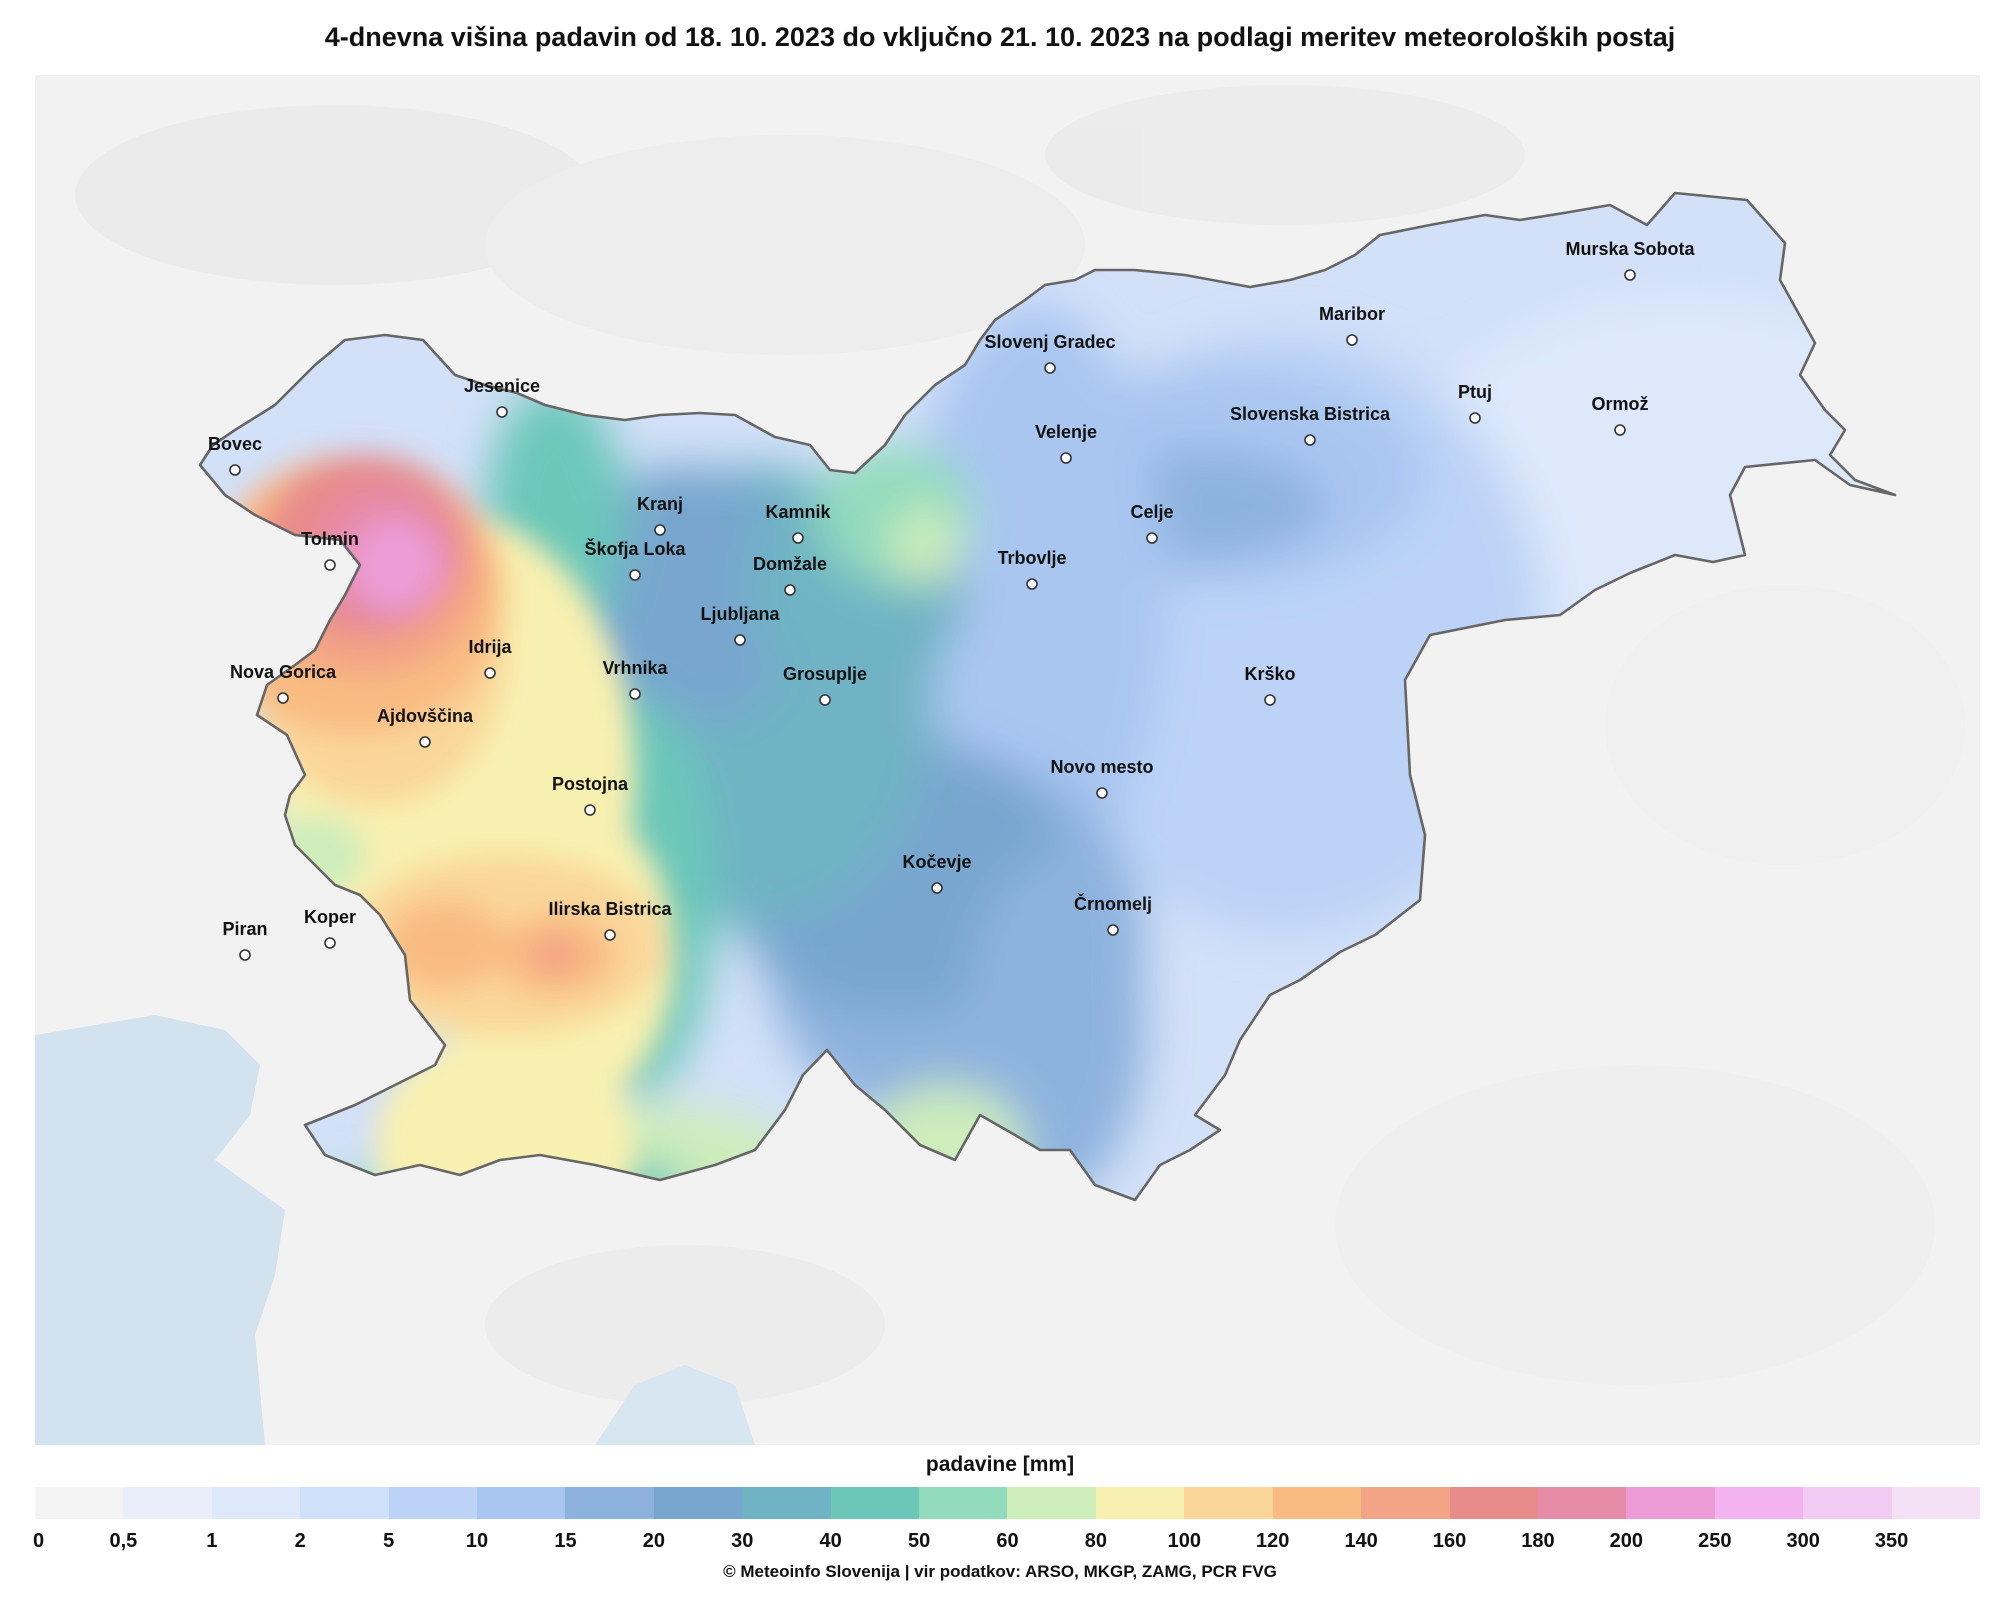  Describe the element at coordinates (1352, 325) in the screenshot. I see `city-marker: Maribor` at that location.